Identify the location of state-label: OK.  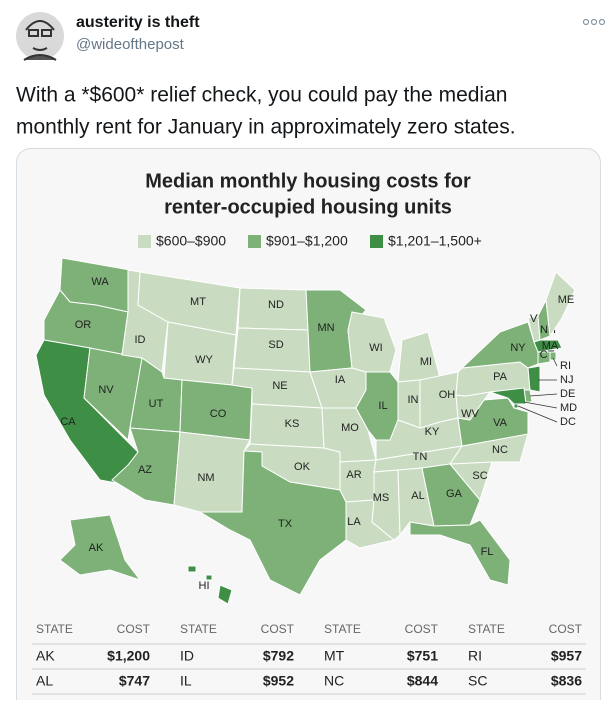
(302, 467).